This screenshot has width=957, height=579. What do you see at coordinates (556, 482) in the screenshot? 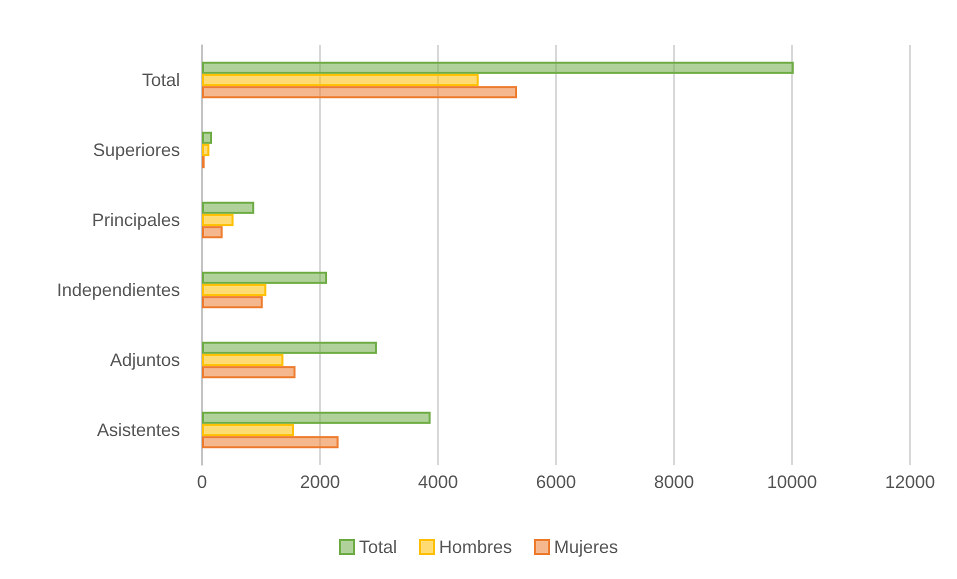
I see `x-tick-label: 6000` at bounding box center [556, 482].